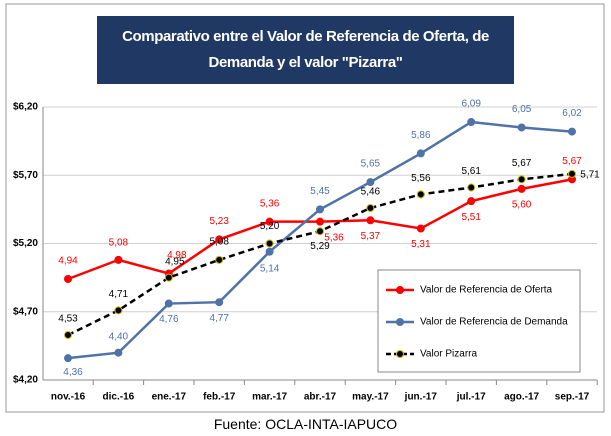 The width and height of the screenshot is (611, 436). What do you see at coordinates (448, 354) in the screenshot?
I see `legend-label: Valor Pizarra` at bounding box center [448, 354].